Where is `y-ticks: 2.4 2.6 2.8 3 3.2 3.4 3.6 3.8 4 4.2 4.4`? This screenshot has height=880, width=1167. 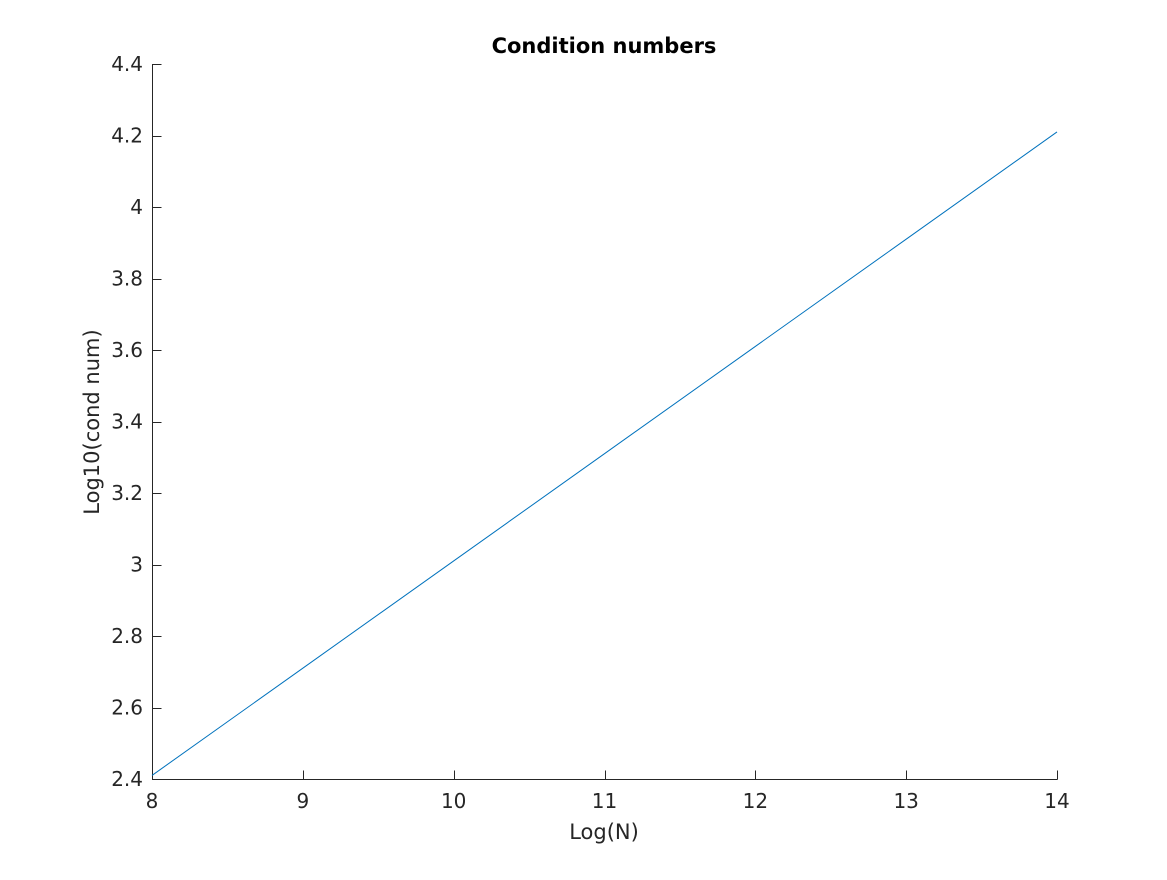 y-ticks: 2.4 2.6 2.8 3 3.2 3.4 3.6 3.8 4 4.2 4.4 is located at coordinates (136, 421).